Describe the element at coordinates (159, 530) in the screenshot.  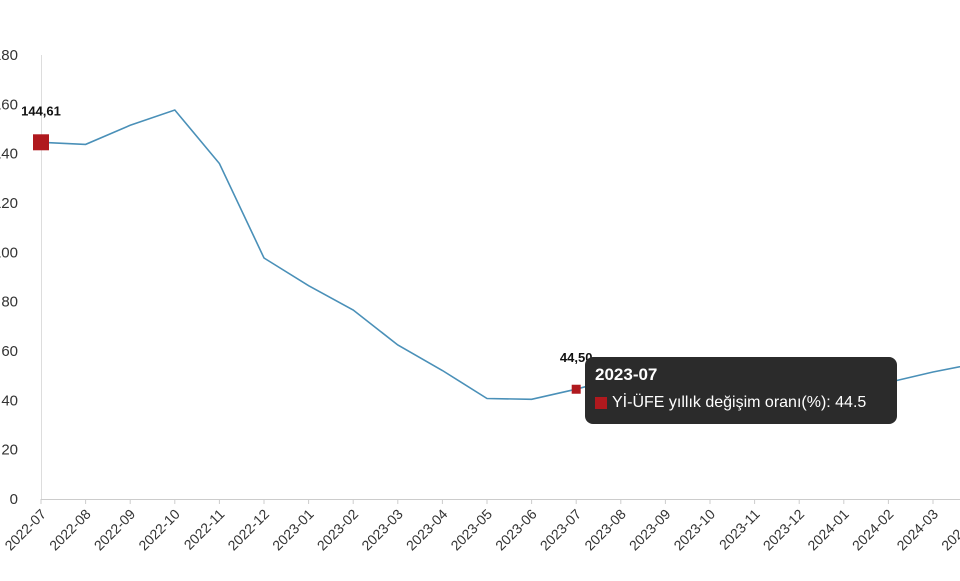
I see `x-tick-label: 2022-10` at that location.